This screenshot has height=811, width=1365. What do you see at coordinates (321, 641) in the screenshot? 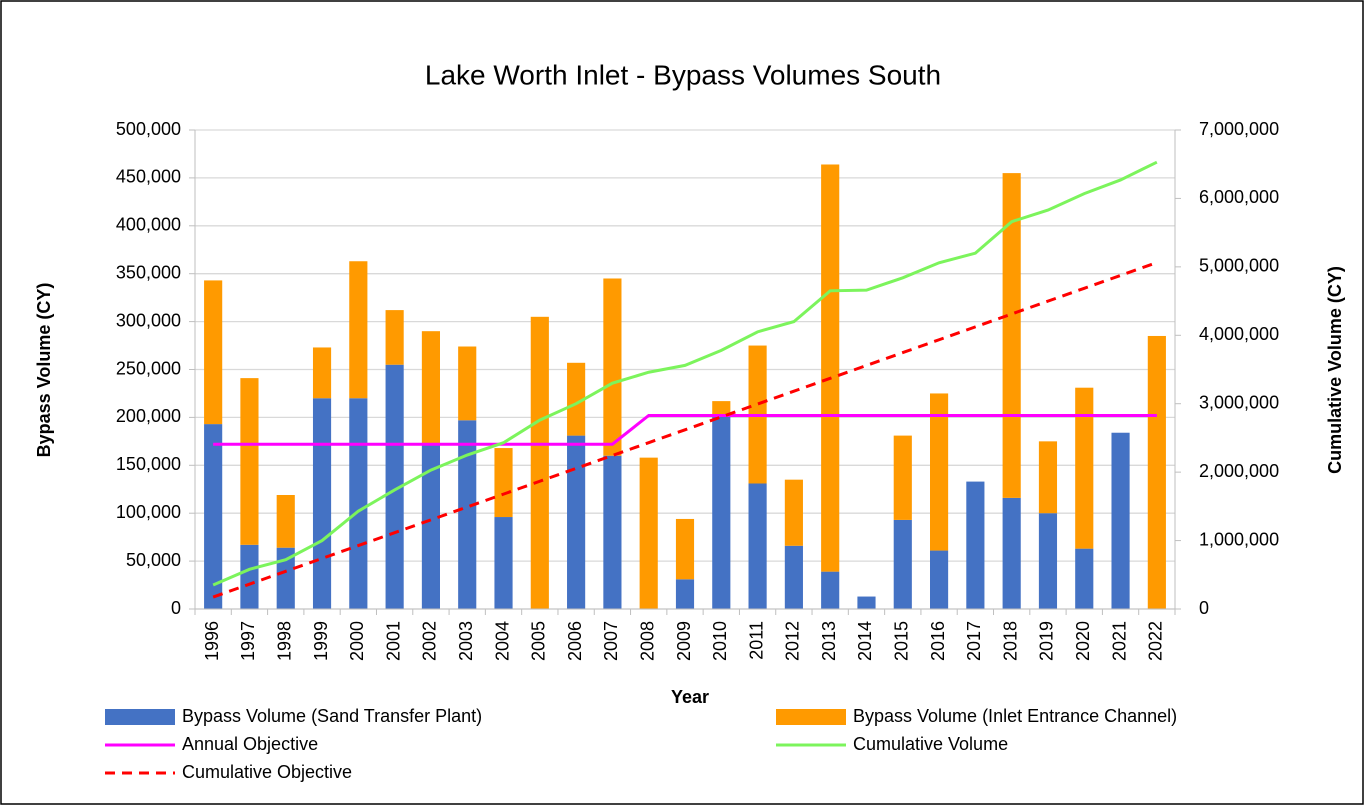
I see `x-tick-label: 1999` at bounding box center [321, 641].